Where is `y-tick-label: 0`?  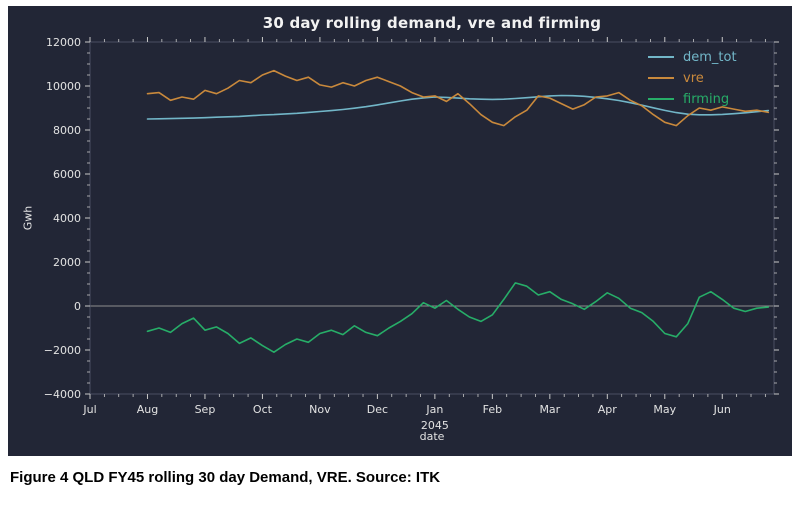 y-tick-label: 0 is located at coordinates (77, 306).